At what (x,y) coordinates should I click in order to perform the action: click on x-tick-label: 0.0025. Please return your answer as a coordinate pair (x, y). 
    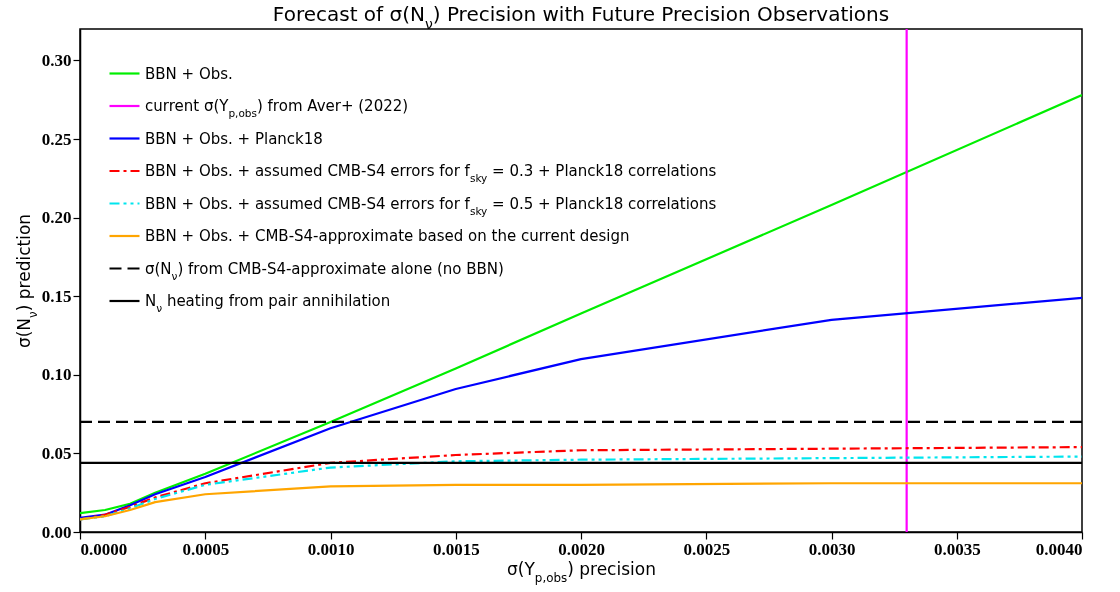
    Looking at the image, I should click on (707, 549).